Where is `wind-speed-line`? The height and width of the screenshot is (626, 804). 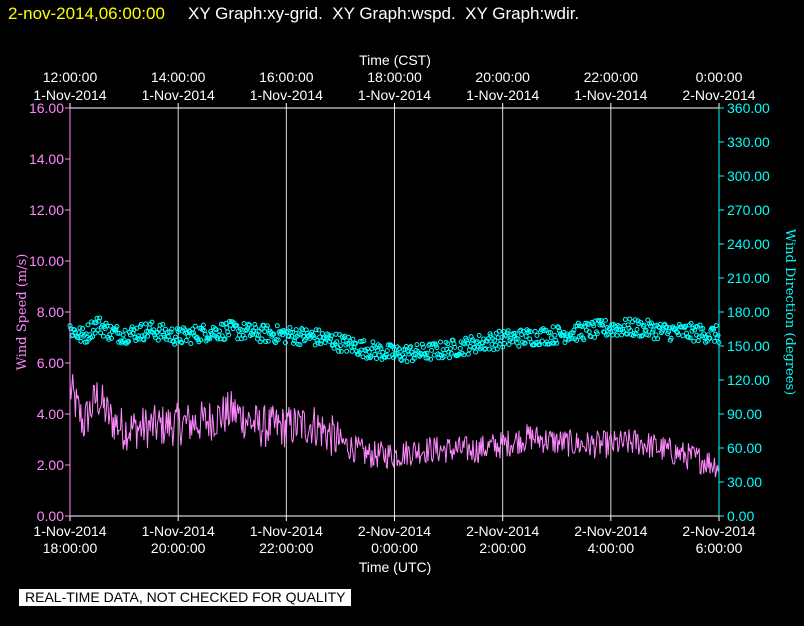 wind-speed-line is located at coordinates (394, 426).